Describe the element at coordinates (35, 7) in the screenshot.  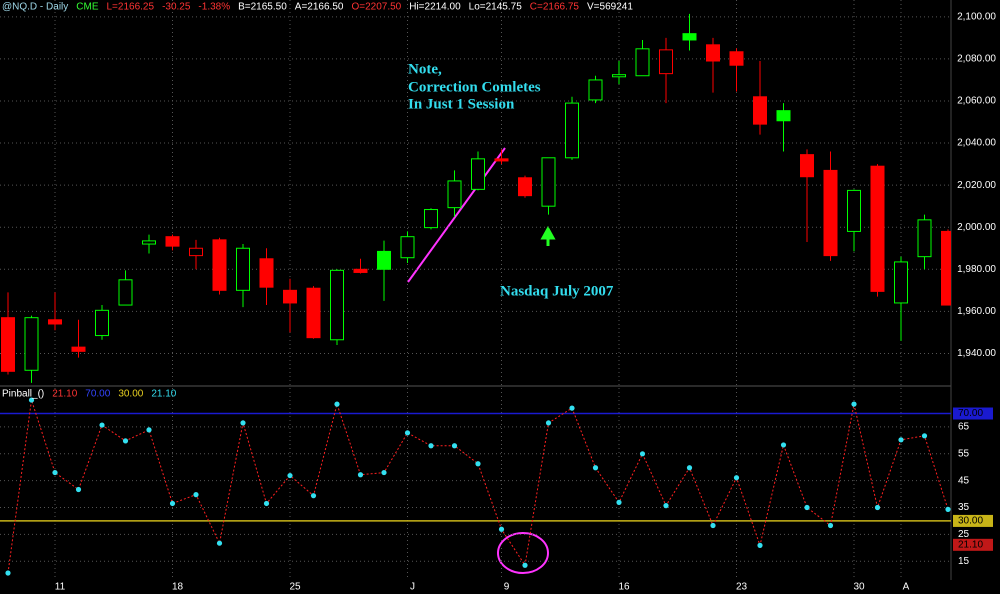
I see `header-item: @NQ.D - Daily` at that location.